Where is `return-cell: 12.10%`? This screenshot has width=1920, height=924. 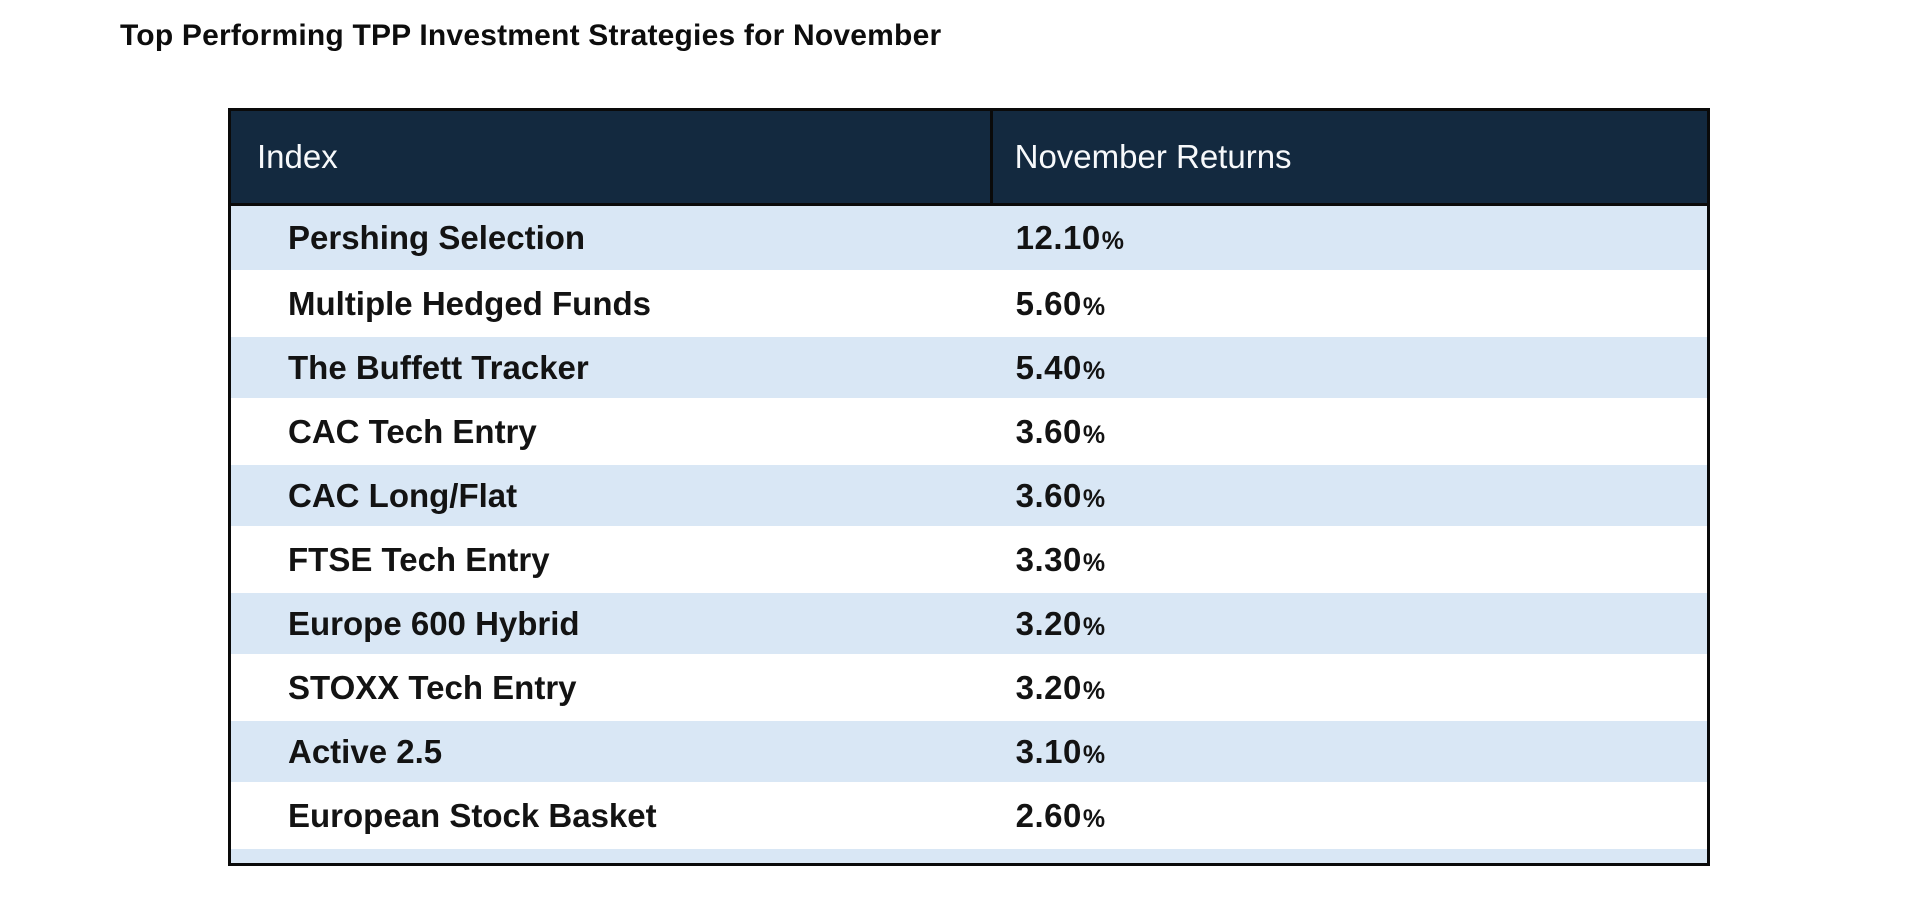
return-cell: 12.10% is located at coordinates (1350, 238).